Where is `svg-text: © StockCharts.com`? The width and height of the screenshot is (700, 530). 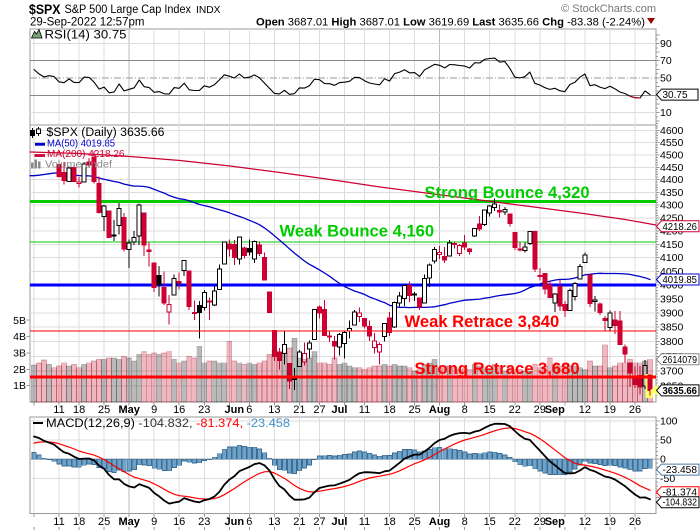
svg-text: © StockCharts.com is located at coordinates (608, 9).